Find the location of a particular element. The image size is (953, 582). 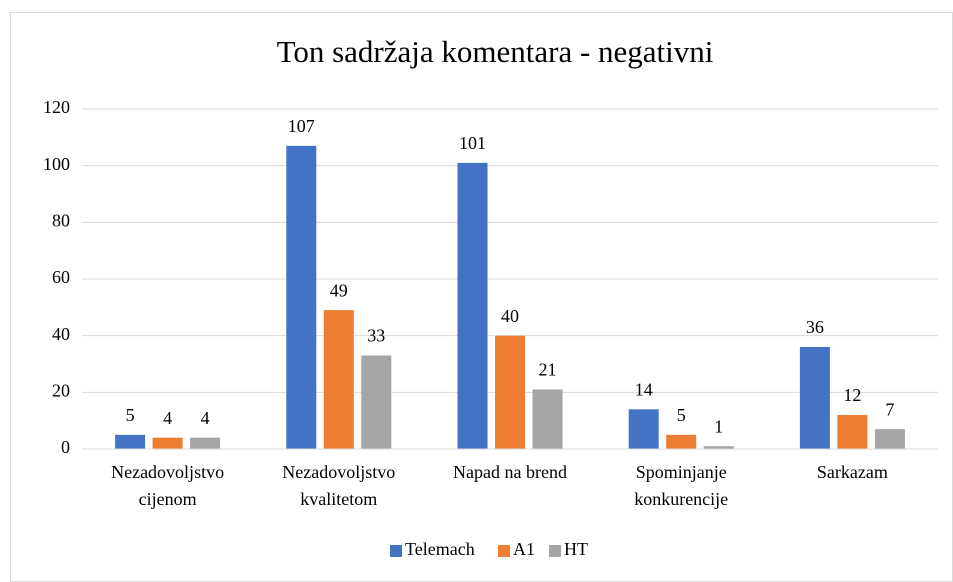

x-tick-label: Nezadovoljstvo kvalitetom is located at coordinates (338, 485).